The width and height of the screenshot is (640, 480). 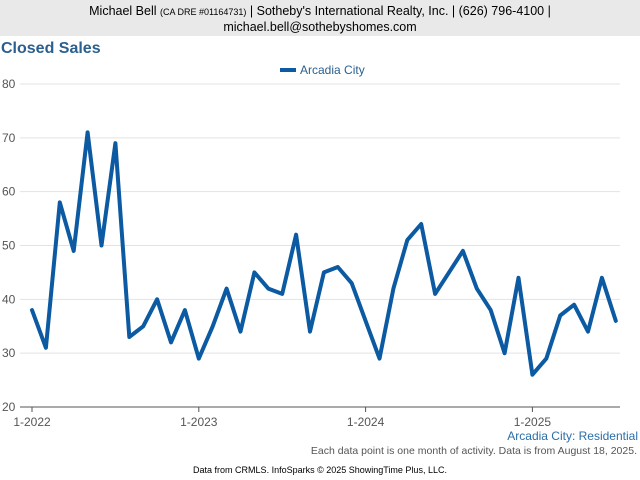 What do you see at coordinates (320, 27) in the screenshot?
I see `agent-email: michael.bell@sothebyshomes.com` at bounding box center [320, 27].